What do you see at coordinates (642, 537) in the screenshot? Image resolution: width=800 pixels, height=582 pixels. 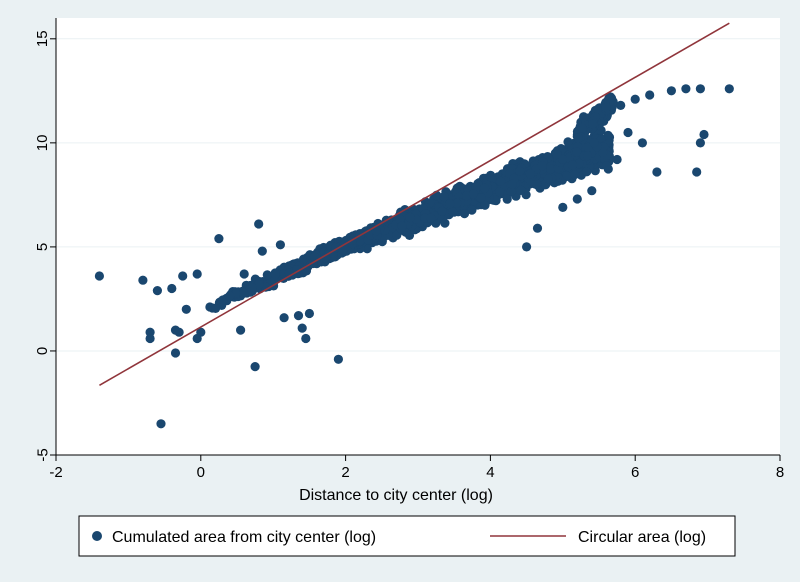 I see `legend-label-line: Circular area (log)` at bounding box center [642, 537].